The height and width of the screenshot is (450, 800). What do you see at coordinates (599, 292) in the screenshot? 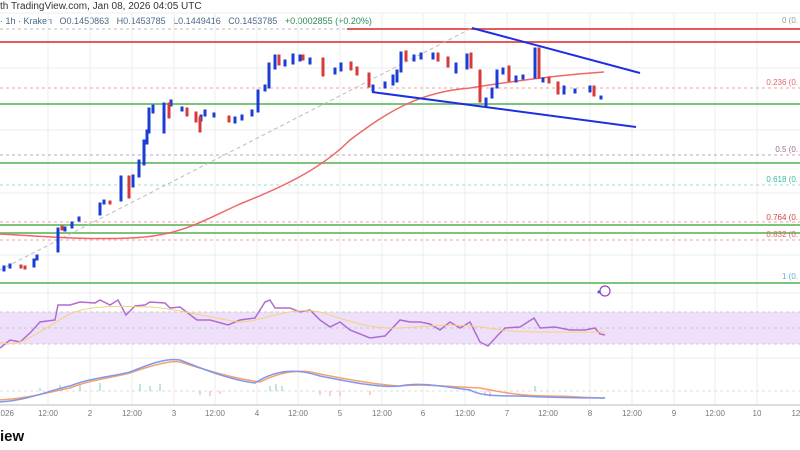
I see `alert-dot-icon` at bounding box center [599, 292].